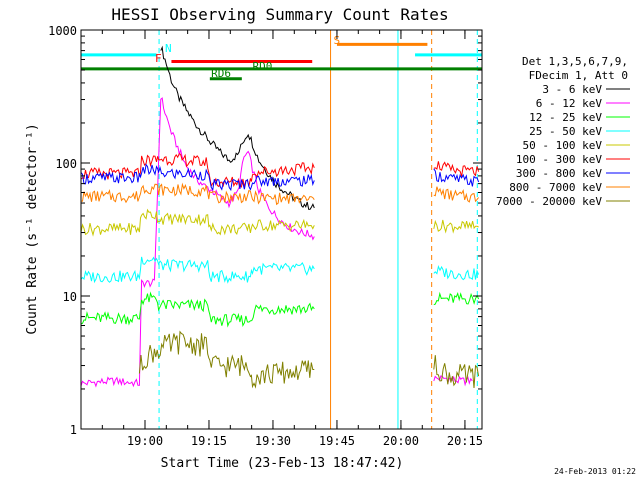  I want to click on legend-header-line: Det 1,3,5,6,7,9,, so click(575, 61).